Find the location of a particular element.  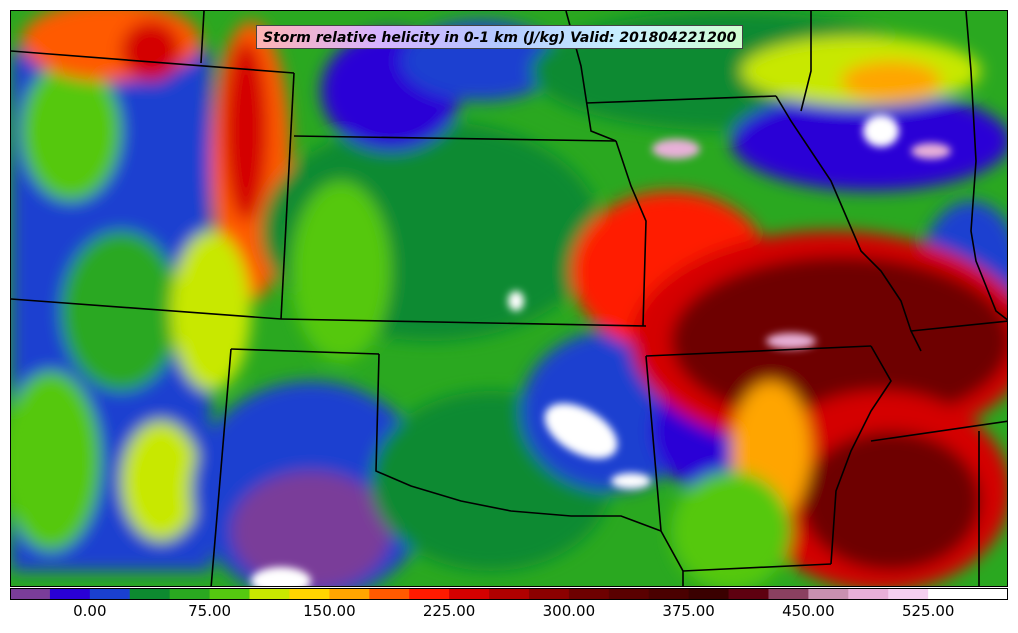

colorbar-tick-label: 225.00 is located at coordinates (449, 611).